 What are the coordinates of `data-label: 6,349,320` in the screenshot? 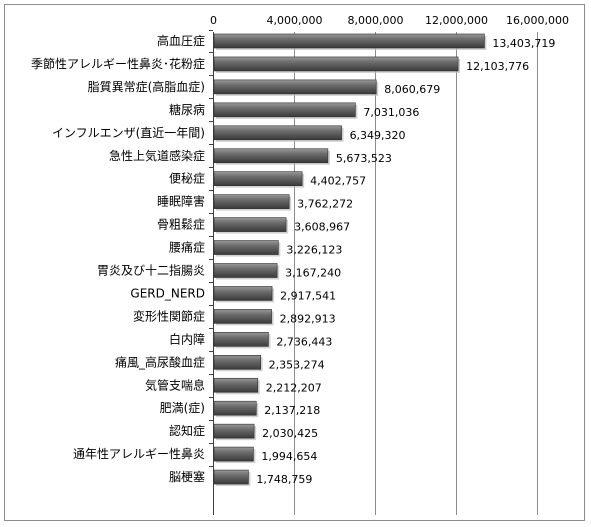 It's located at (378, 135).